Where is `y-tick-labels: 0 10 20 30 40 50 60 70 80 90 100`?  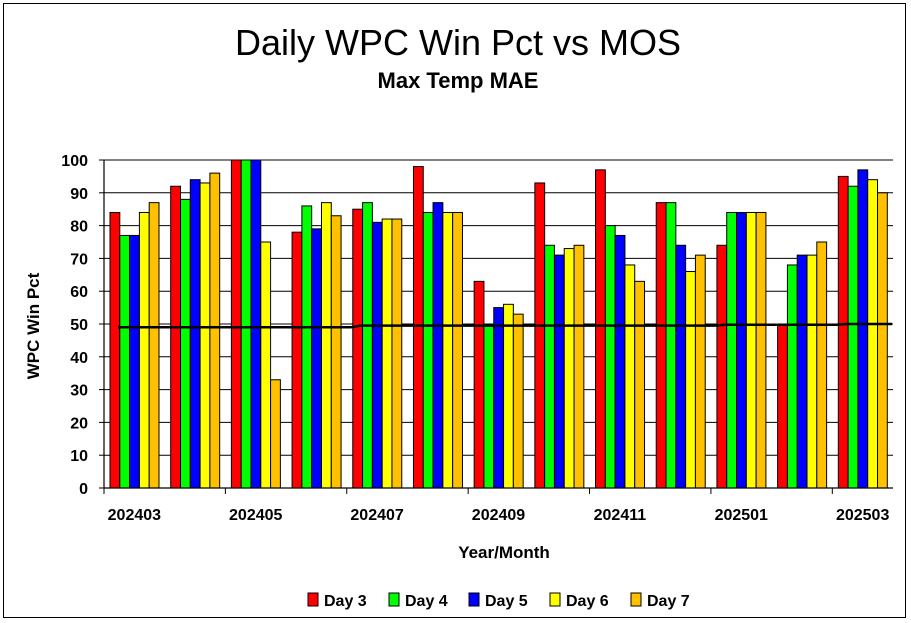
y-tick-labels: 0 10 20 30 40 50 60 70 80 90 100 is located at coordinates (74, 325).